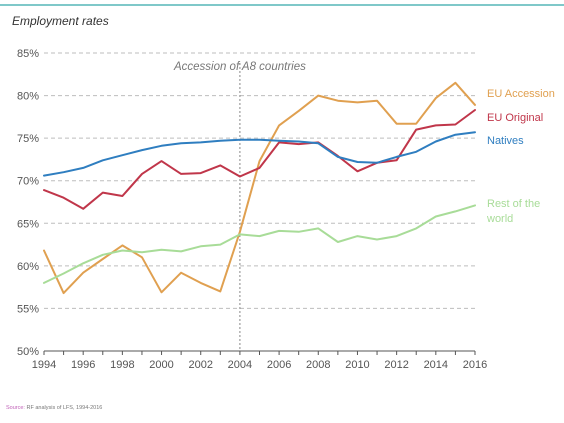 The width and height of the screenshot is (564, 423). What do you see at coordinates (28, 97) in the screenshot?
I see `y-tick-label-80: 80%` at bounding box center [28, 97].